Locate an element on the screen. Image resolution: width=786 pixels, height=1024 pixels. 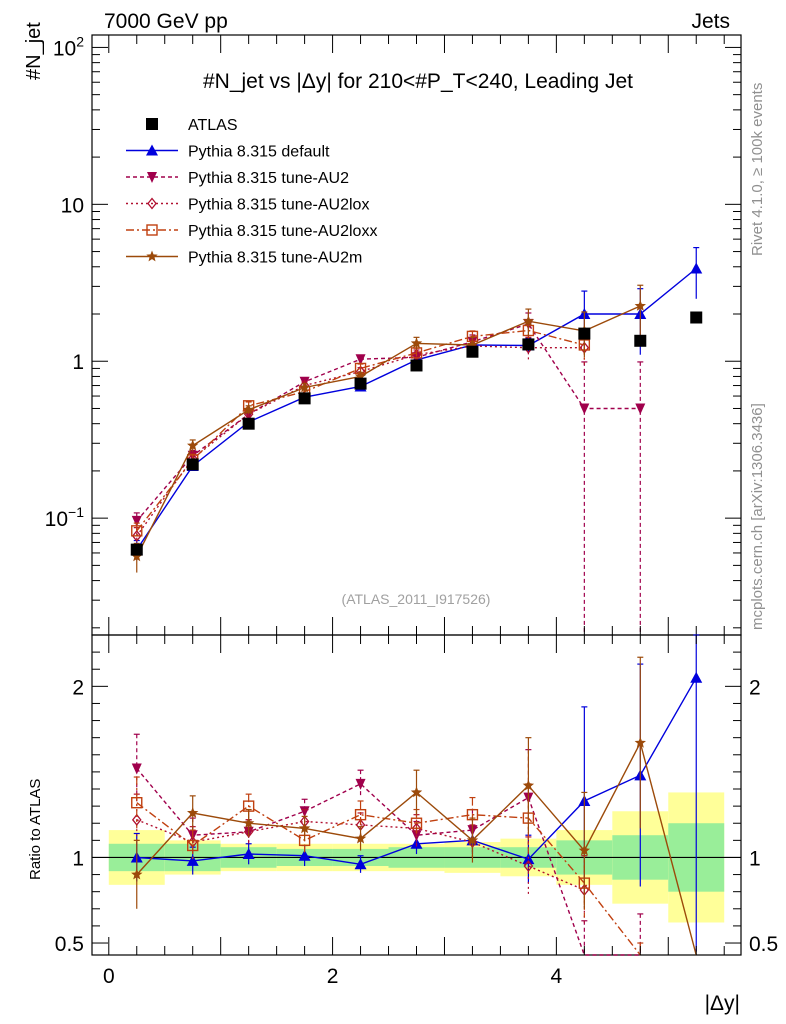
rivet-version-label: Rivet 4.1.0, ≥ 100k events is located at coordinates (757, 169).